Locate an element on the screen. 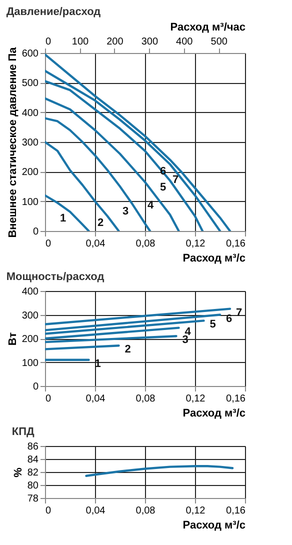 The height and width of the screenshot is (545, 292). y-axis-title: % is located at coordinates (18, 472).